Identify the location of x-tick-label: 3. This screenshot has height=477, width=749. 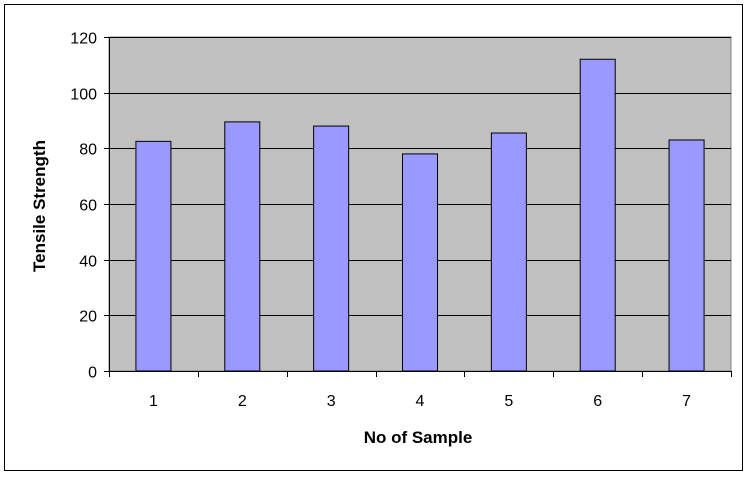
(331, 401).